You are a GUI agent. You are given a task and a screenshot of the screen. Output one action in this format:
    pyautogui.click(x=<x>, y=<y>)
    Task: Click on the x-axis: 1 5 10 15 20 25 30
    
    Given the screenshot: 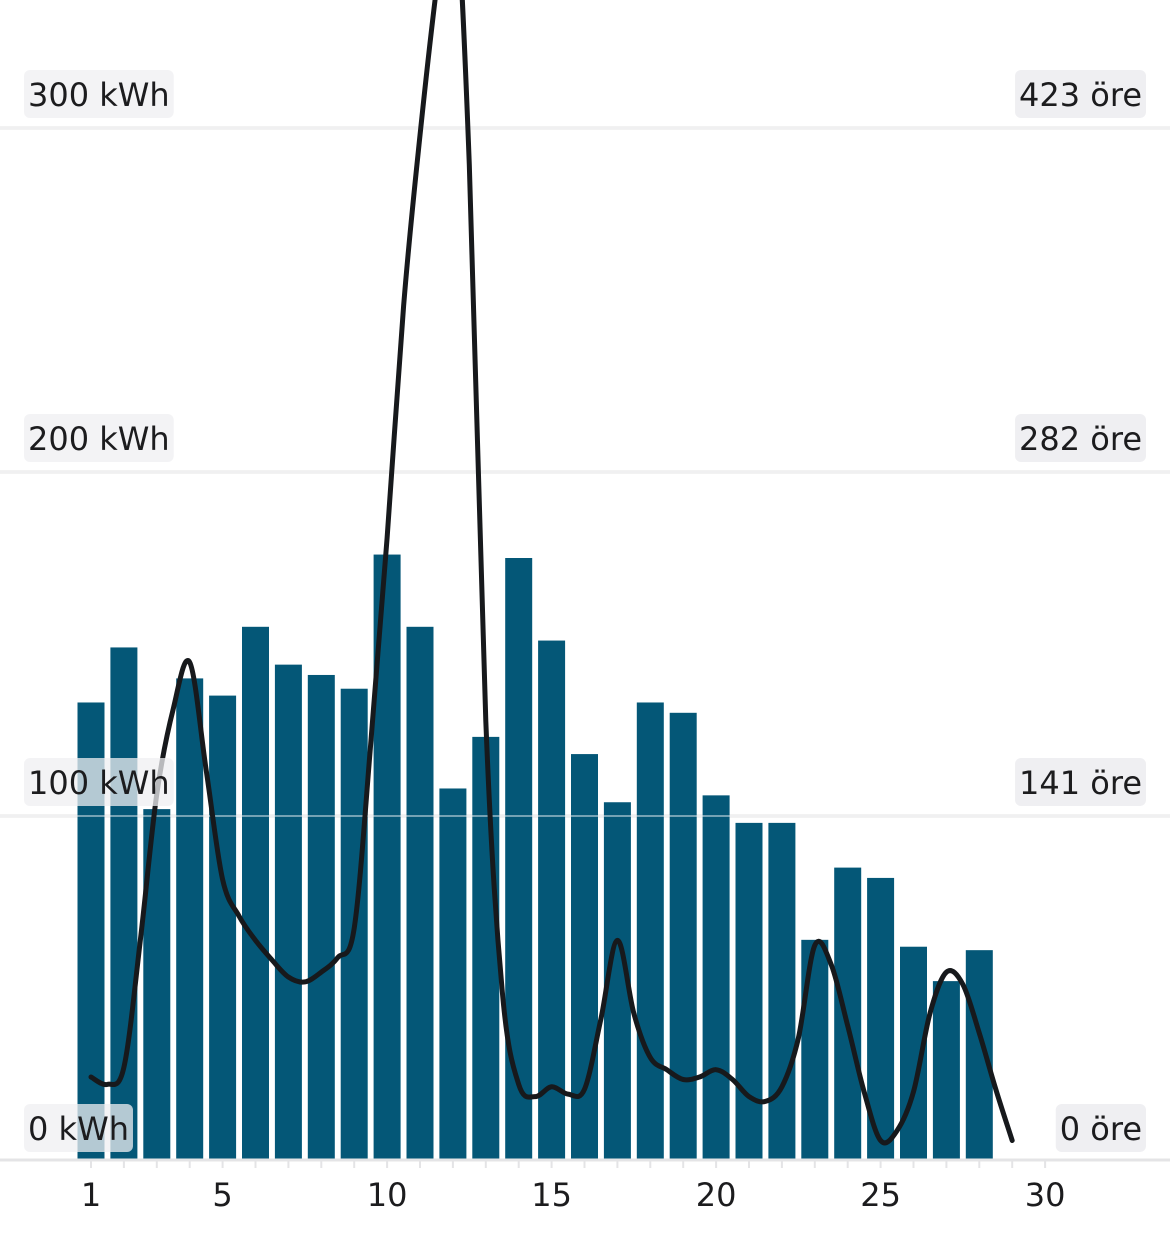 What is the action you would take?
    pyautogui.click(x=585, y=1186)
    